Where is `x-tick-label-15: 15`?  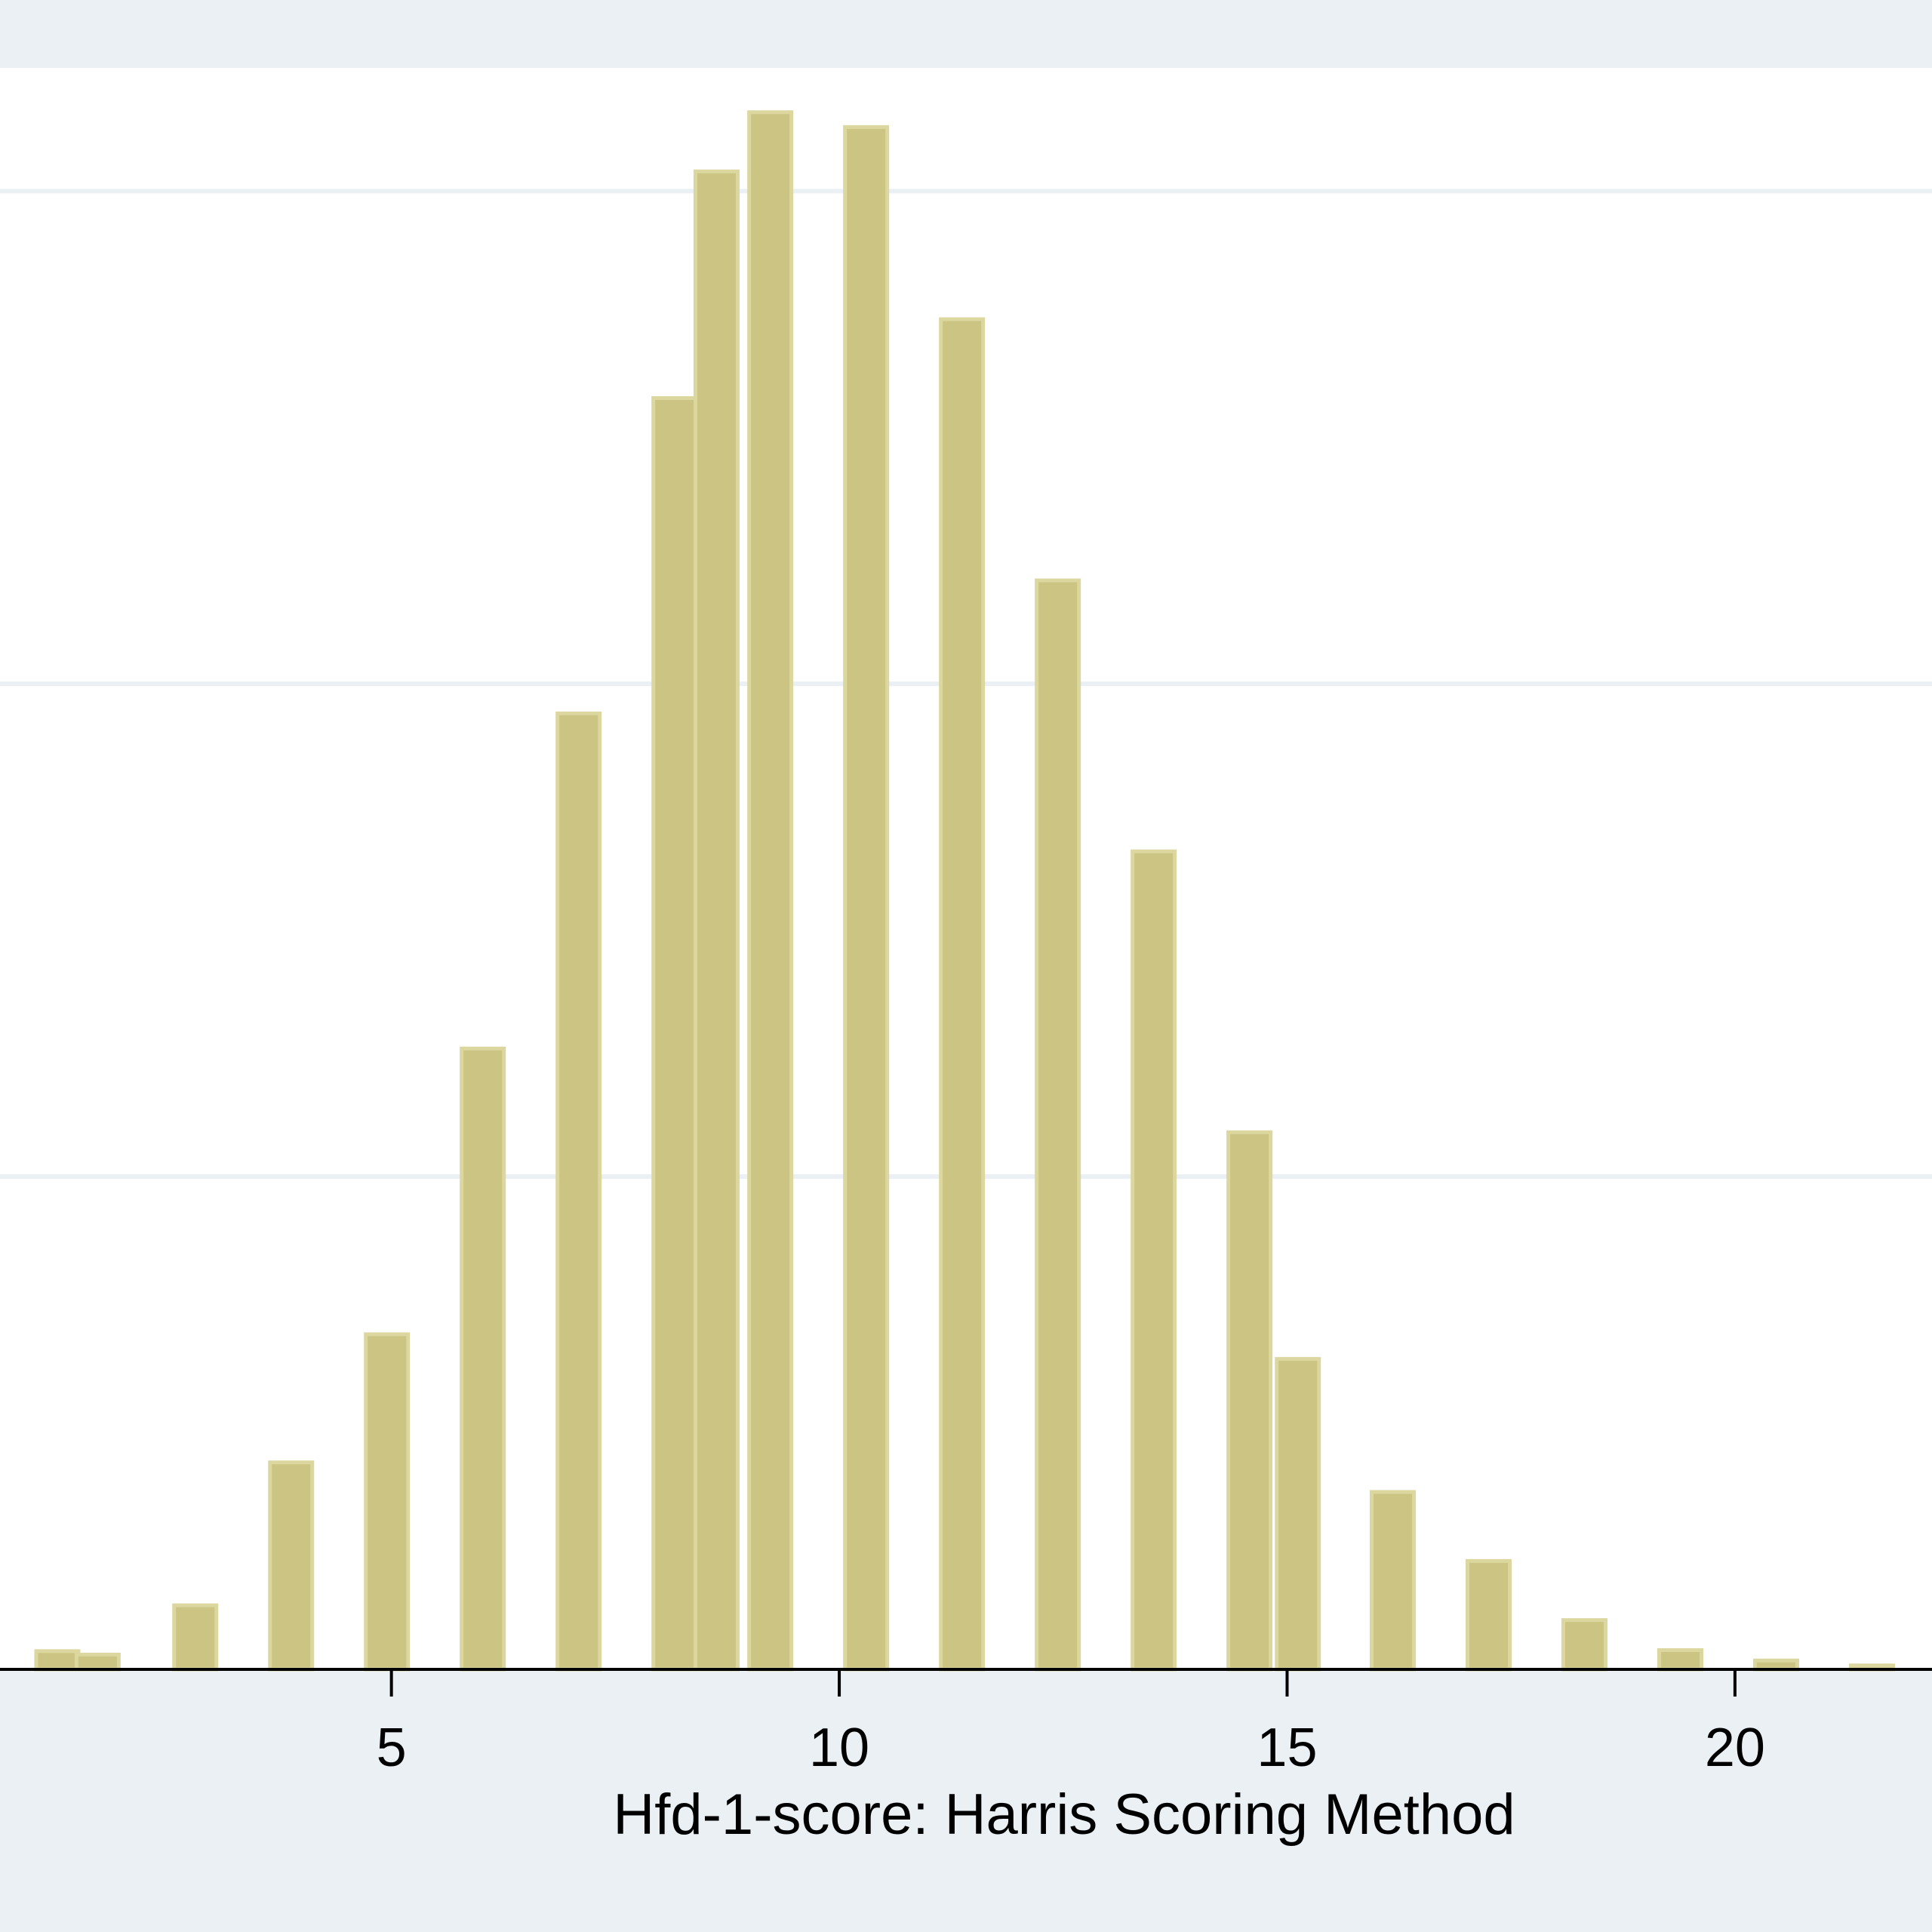
x-tick-label-15: 15 is located at coordinates (1287, 1748).